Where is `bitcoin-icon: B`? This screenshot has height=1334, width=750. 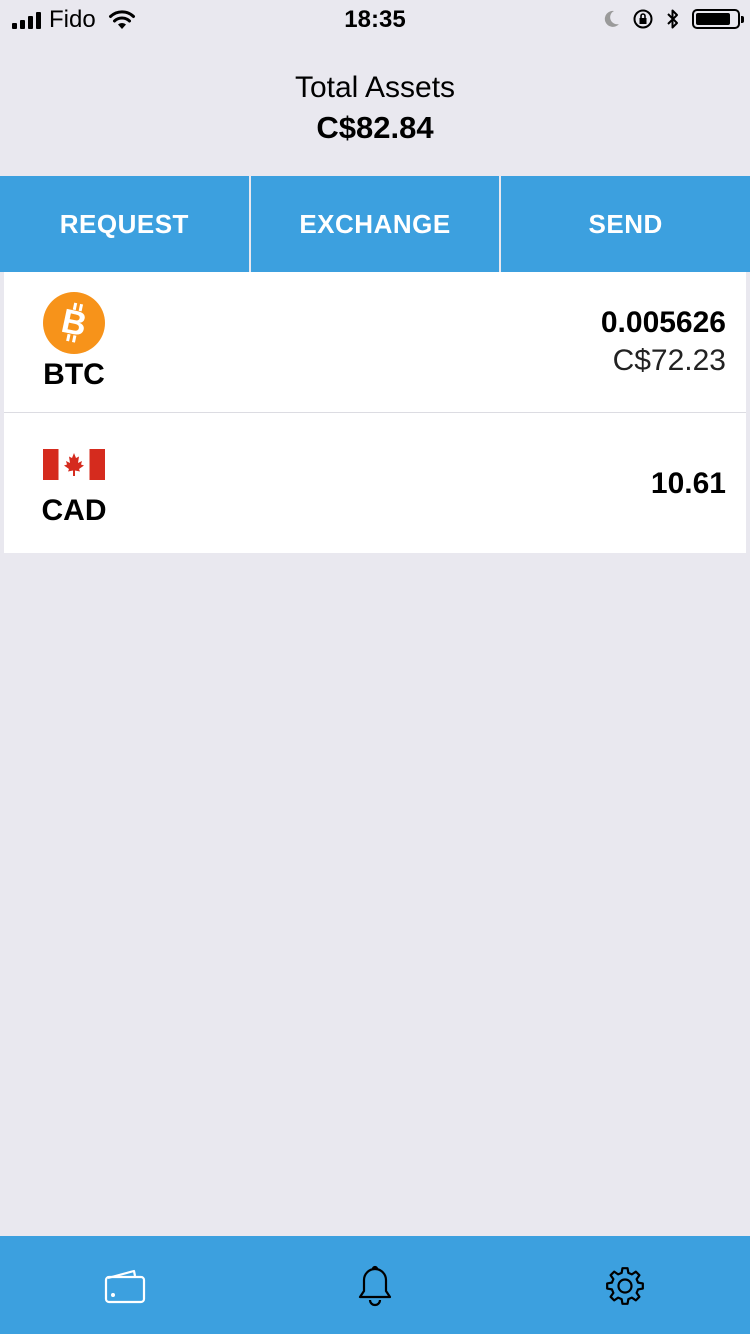
bitcoin-icon: B is located at coordinates (74, 323).